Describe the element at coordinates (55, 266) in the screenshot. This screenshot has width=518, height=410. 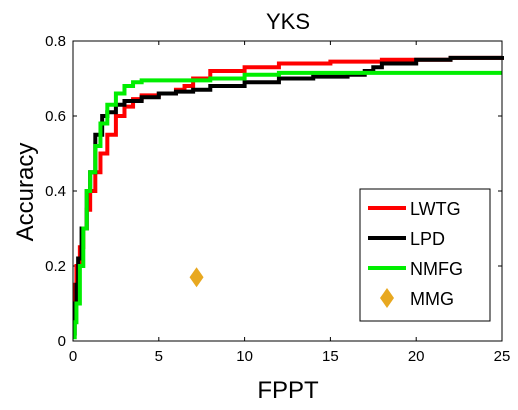
I see `y-tick-label: 0.2` at that location.